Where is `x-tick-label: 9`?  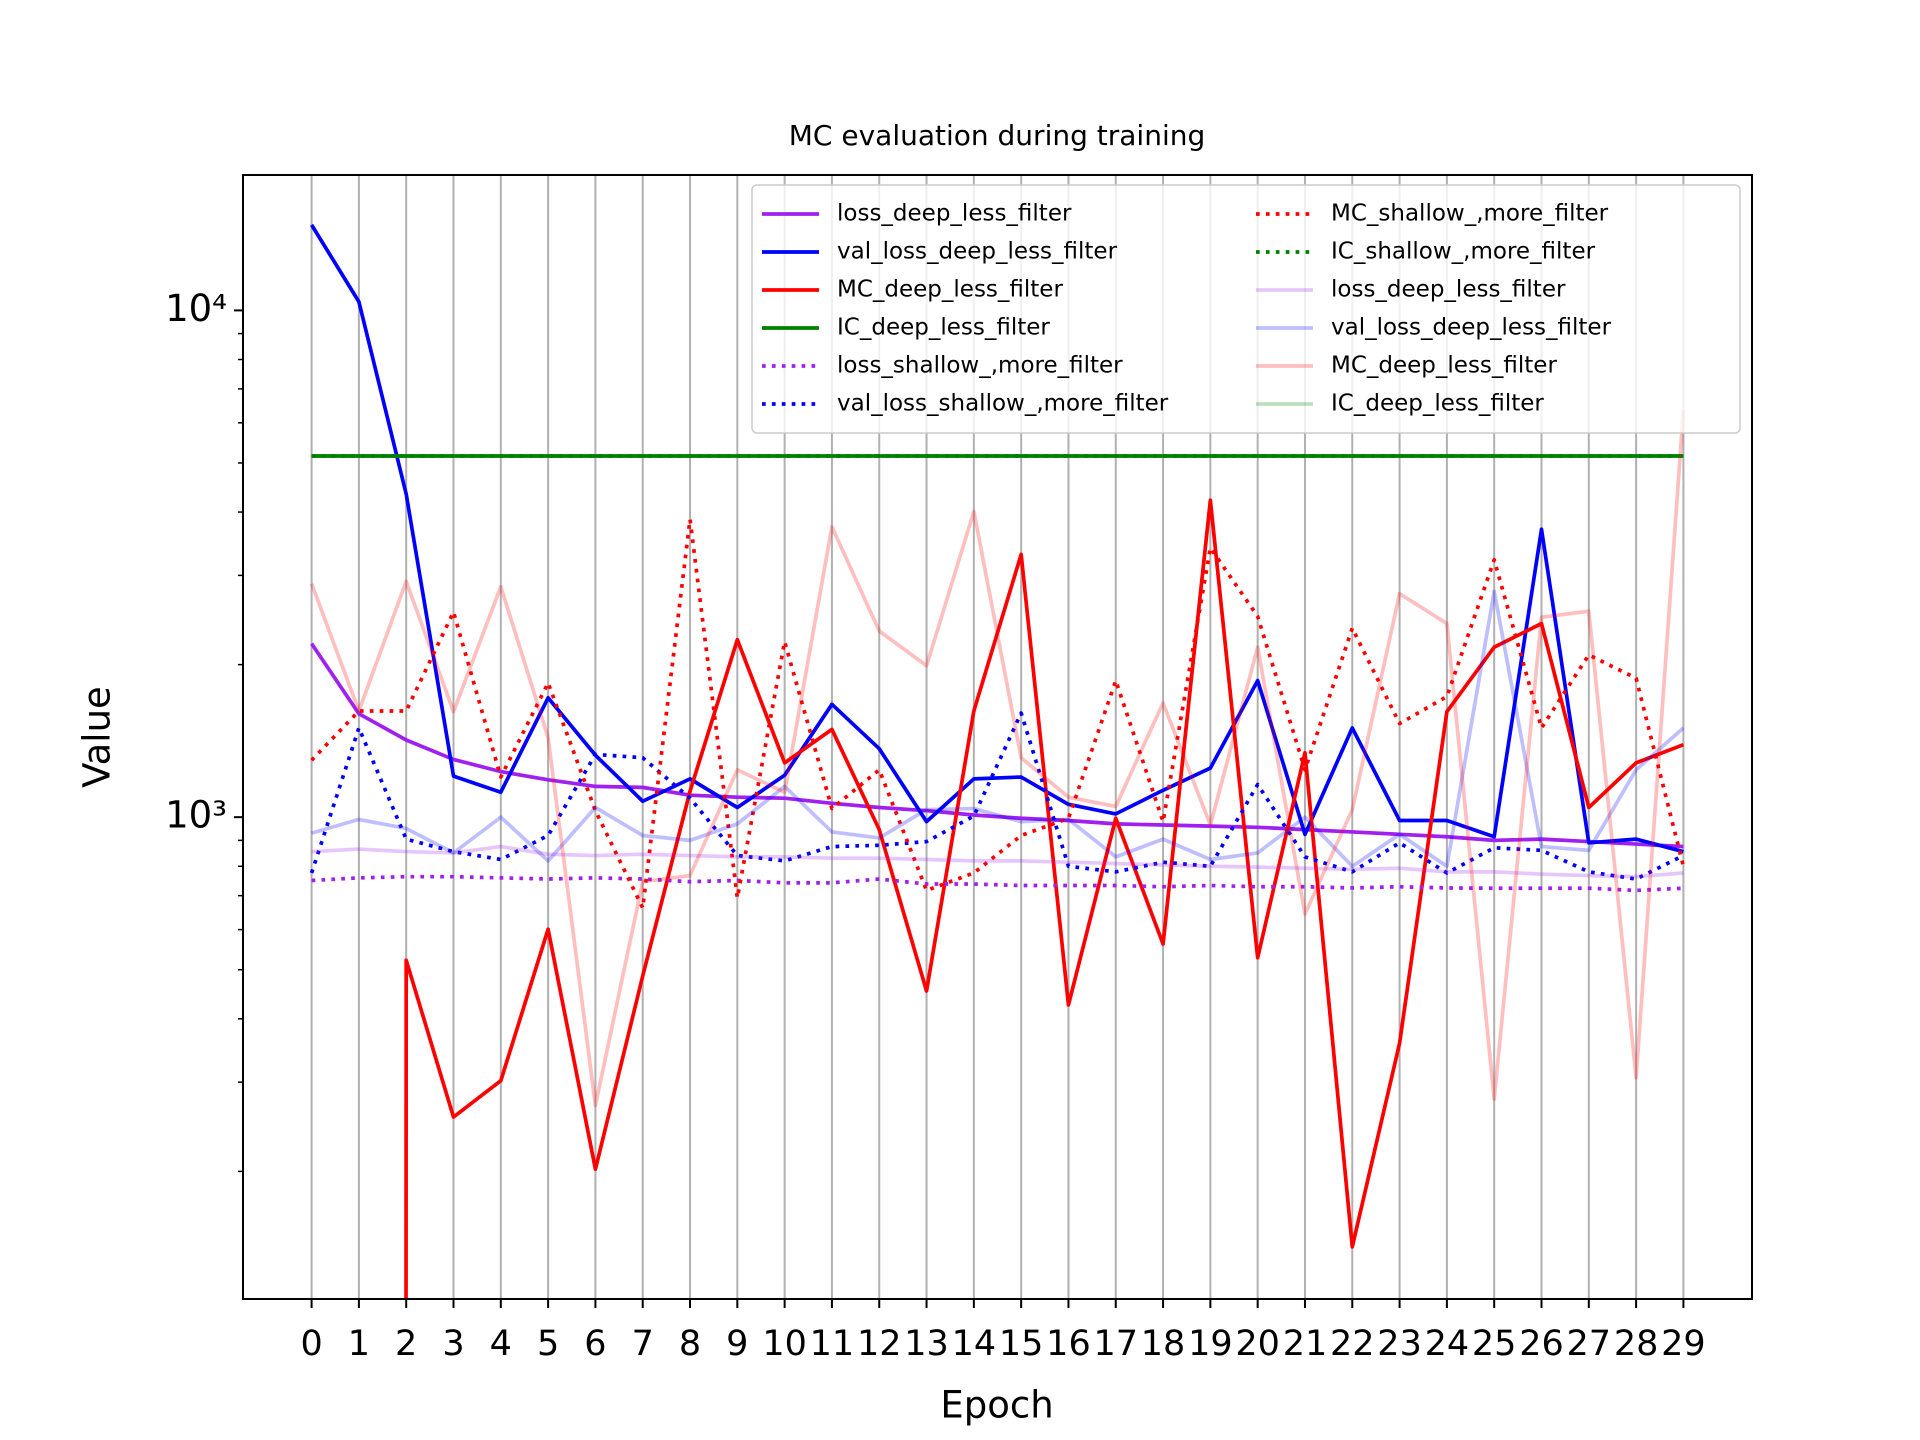 x-tick-label: 9 is located at coordinates (737, 1344).